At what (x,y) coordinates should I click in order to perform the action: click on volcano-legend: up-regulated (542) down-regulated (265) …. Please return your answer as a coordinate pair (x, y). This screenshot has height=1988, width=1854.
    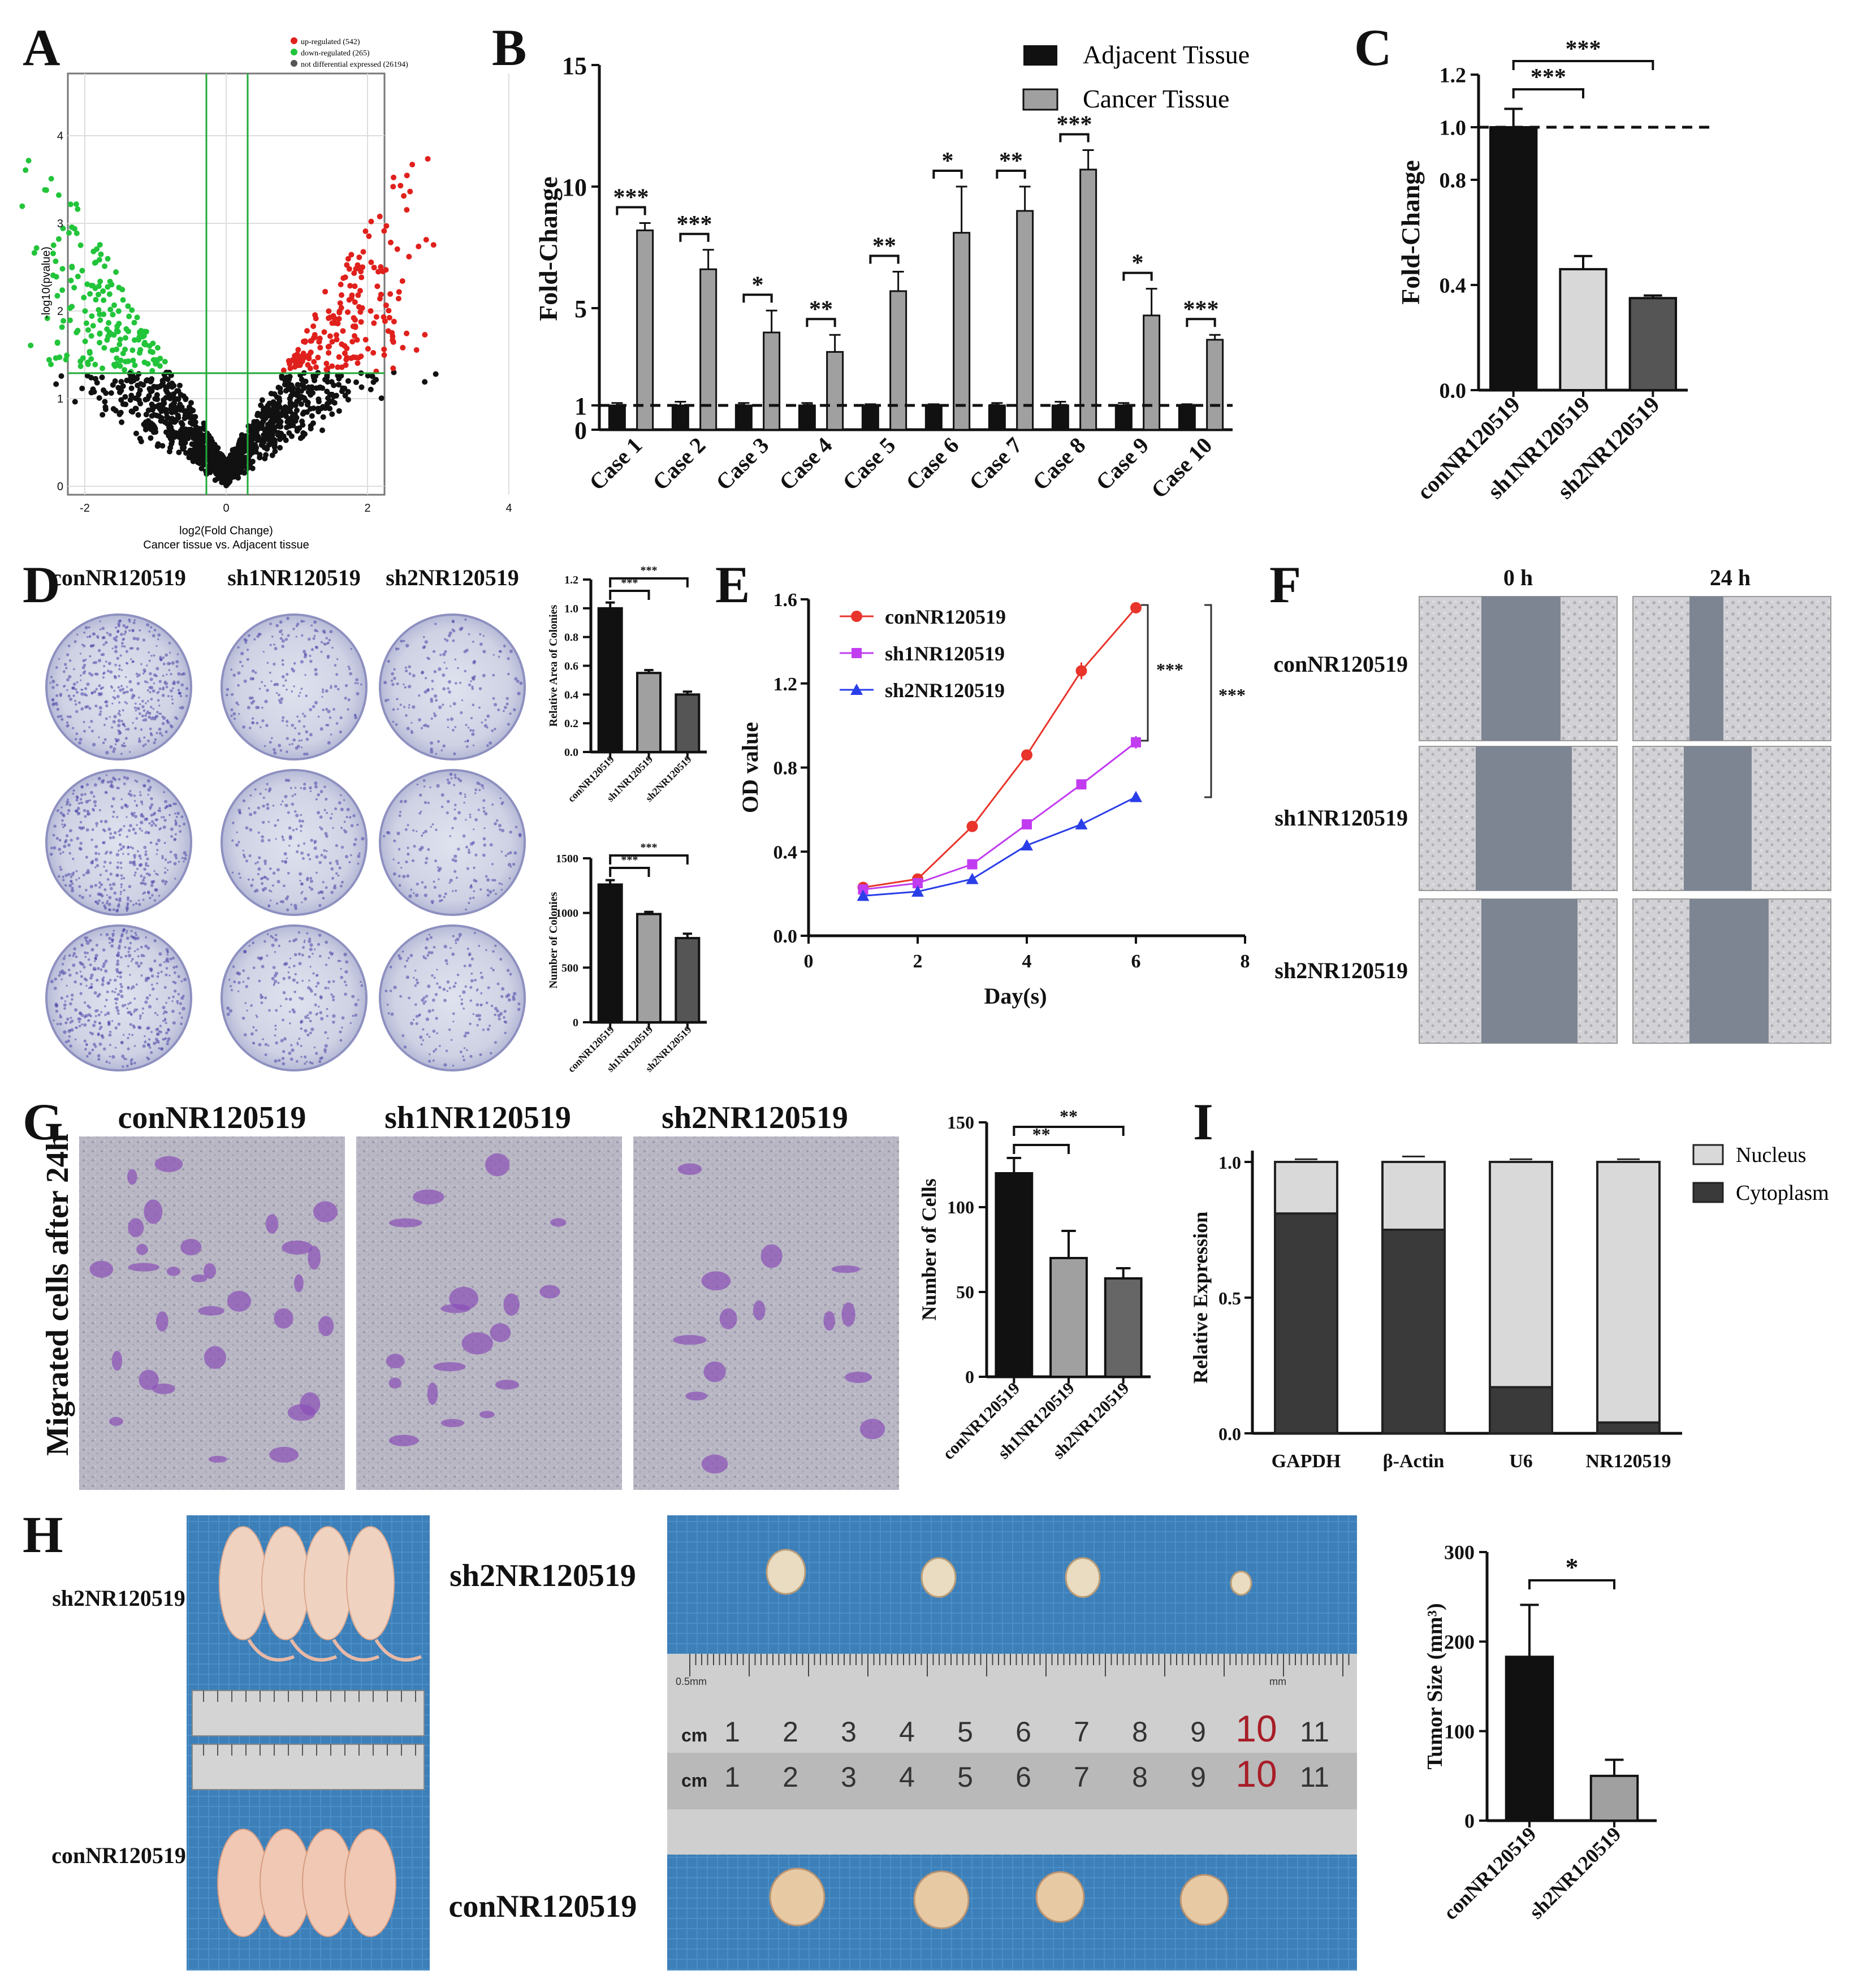
    Looking at the image, I should click on (350, 53).